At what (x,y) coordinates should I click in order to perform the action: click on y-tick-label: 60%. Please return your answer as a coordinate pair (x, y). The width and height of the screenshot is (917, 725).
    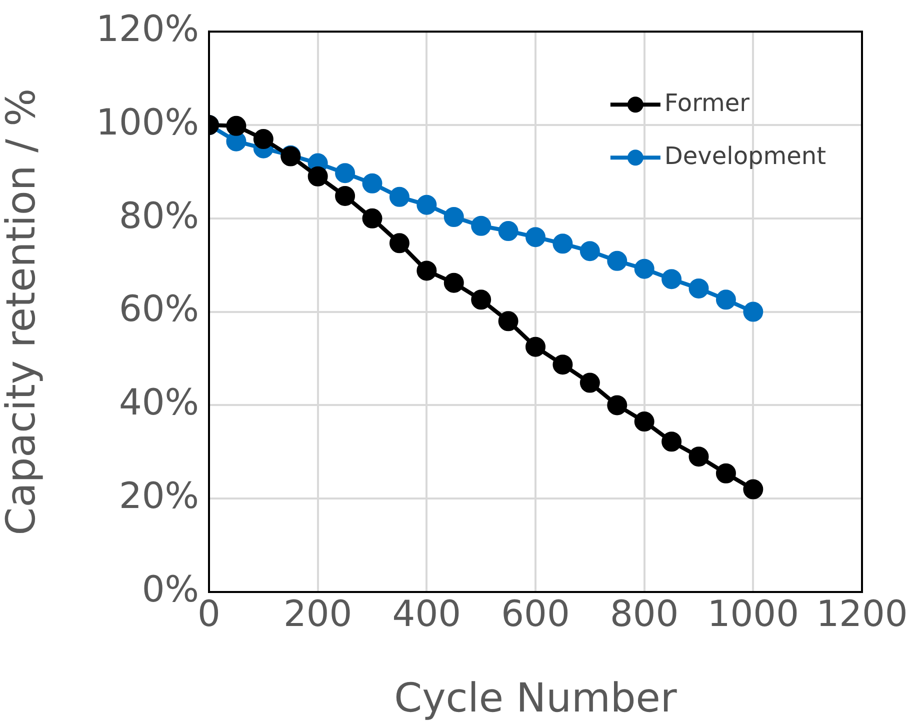
    Looking at the image, I should click on (158, 309).